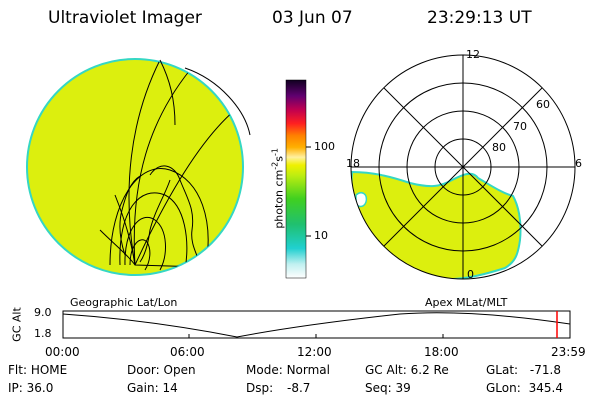  What do you see at coordinates (62, 352) in the screenshot?
I see `x-tick-0000: 00:00` at bounding box center [62, 352].